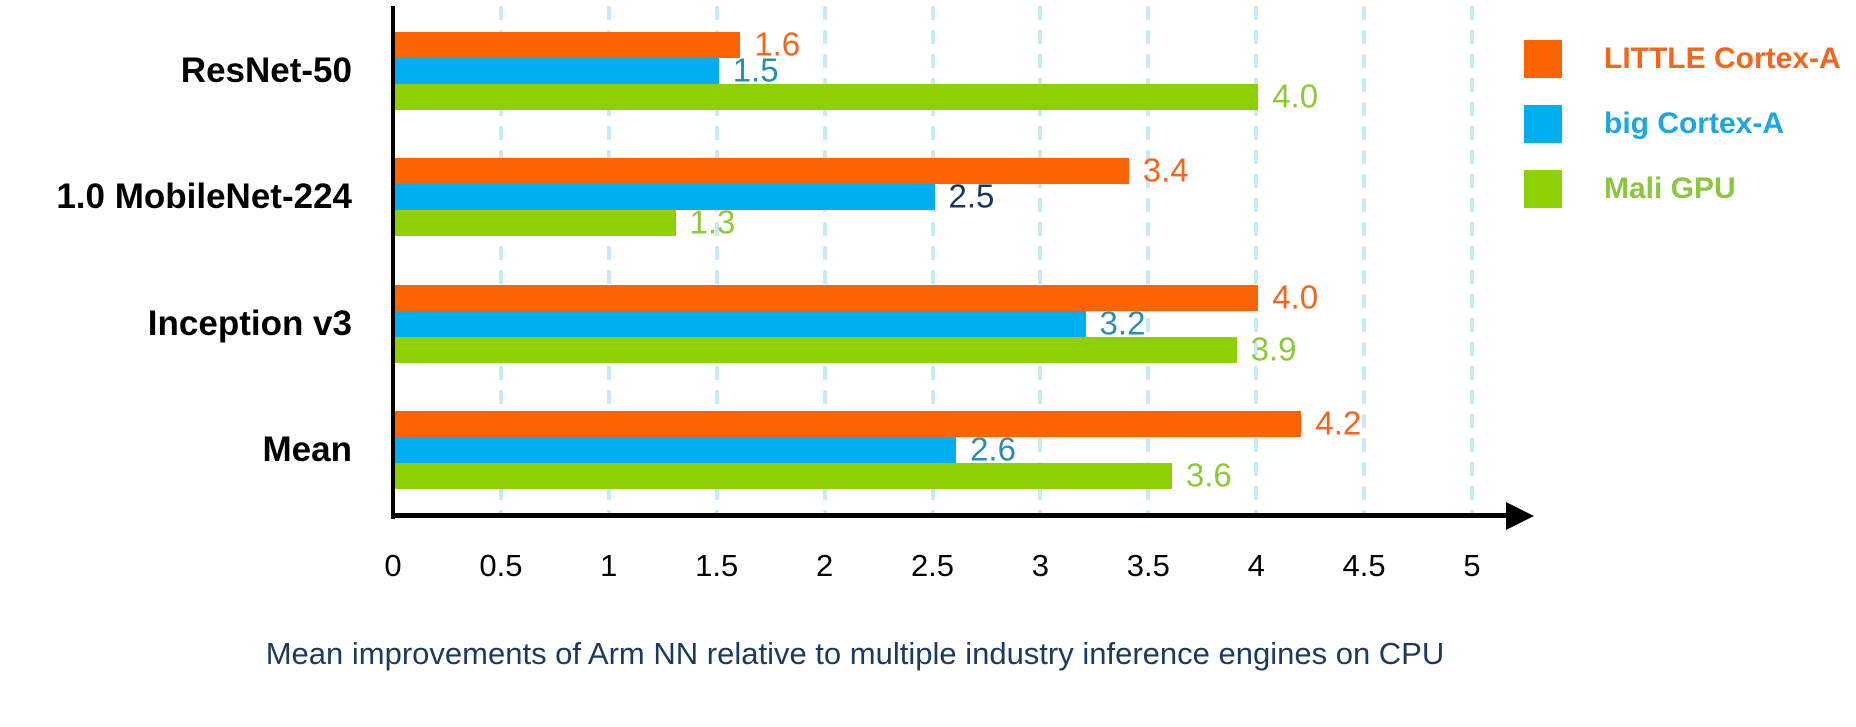 The height and width of the screenshot is (727, 1856). I want to click on bar-value-label-1-0-mobilenet-224-little-cortex-a: 3.4, so click(1165, 170).